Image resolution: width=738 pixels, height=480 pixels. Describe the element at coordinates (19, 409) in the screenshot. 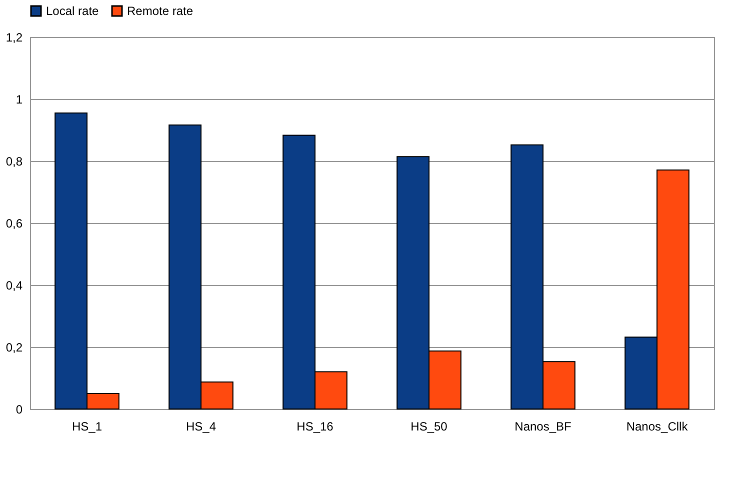

I see `y-tick-label: 0` at that location.